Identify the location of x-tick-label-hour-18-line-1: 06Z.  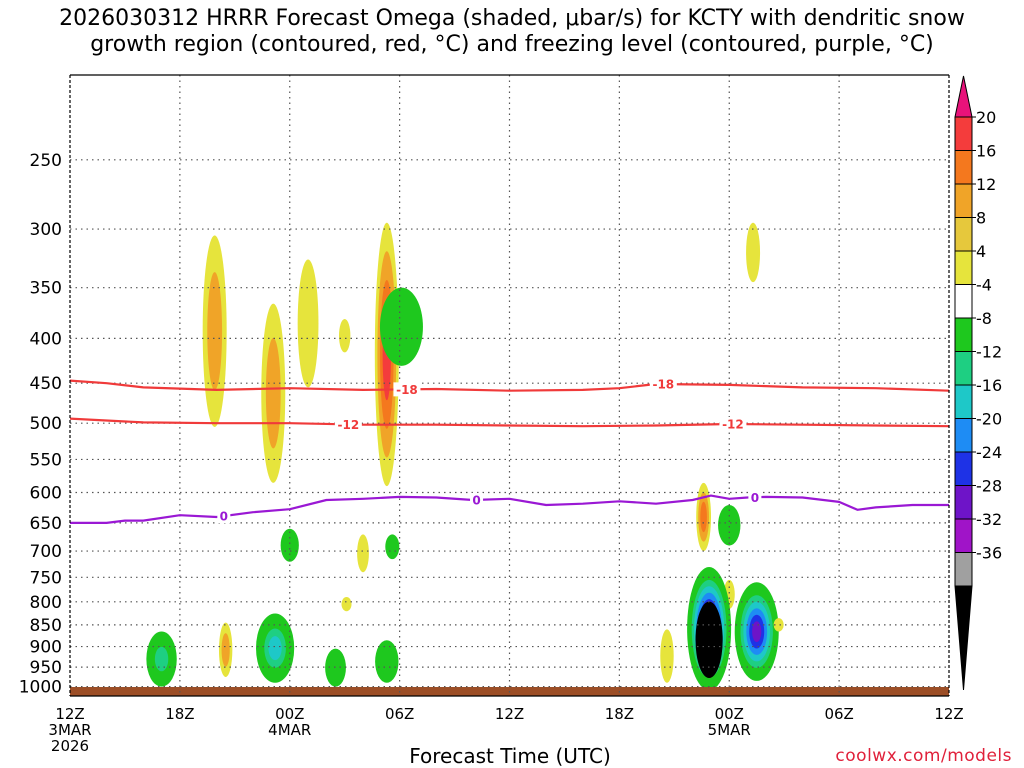
(399, 714).